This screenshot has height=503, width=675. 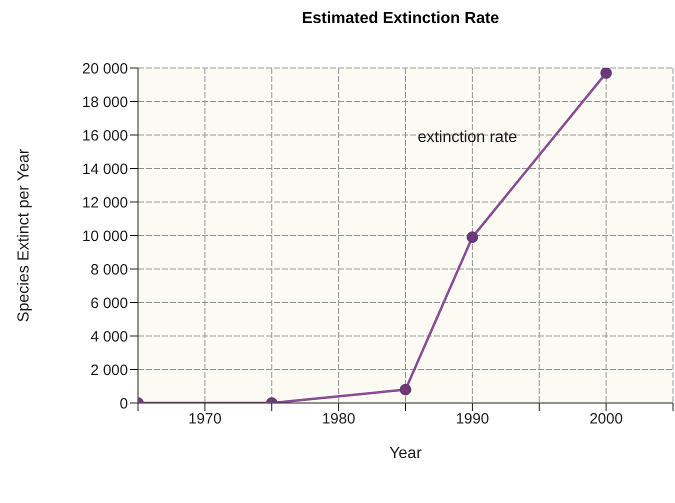 What do you see at coordinates (124, 403) in the screenshot?
I see `y-tick-label: 0` at bounding box center [124, 403].